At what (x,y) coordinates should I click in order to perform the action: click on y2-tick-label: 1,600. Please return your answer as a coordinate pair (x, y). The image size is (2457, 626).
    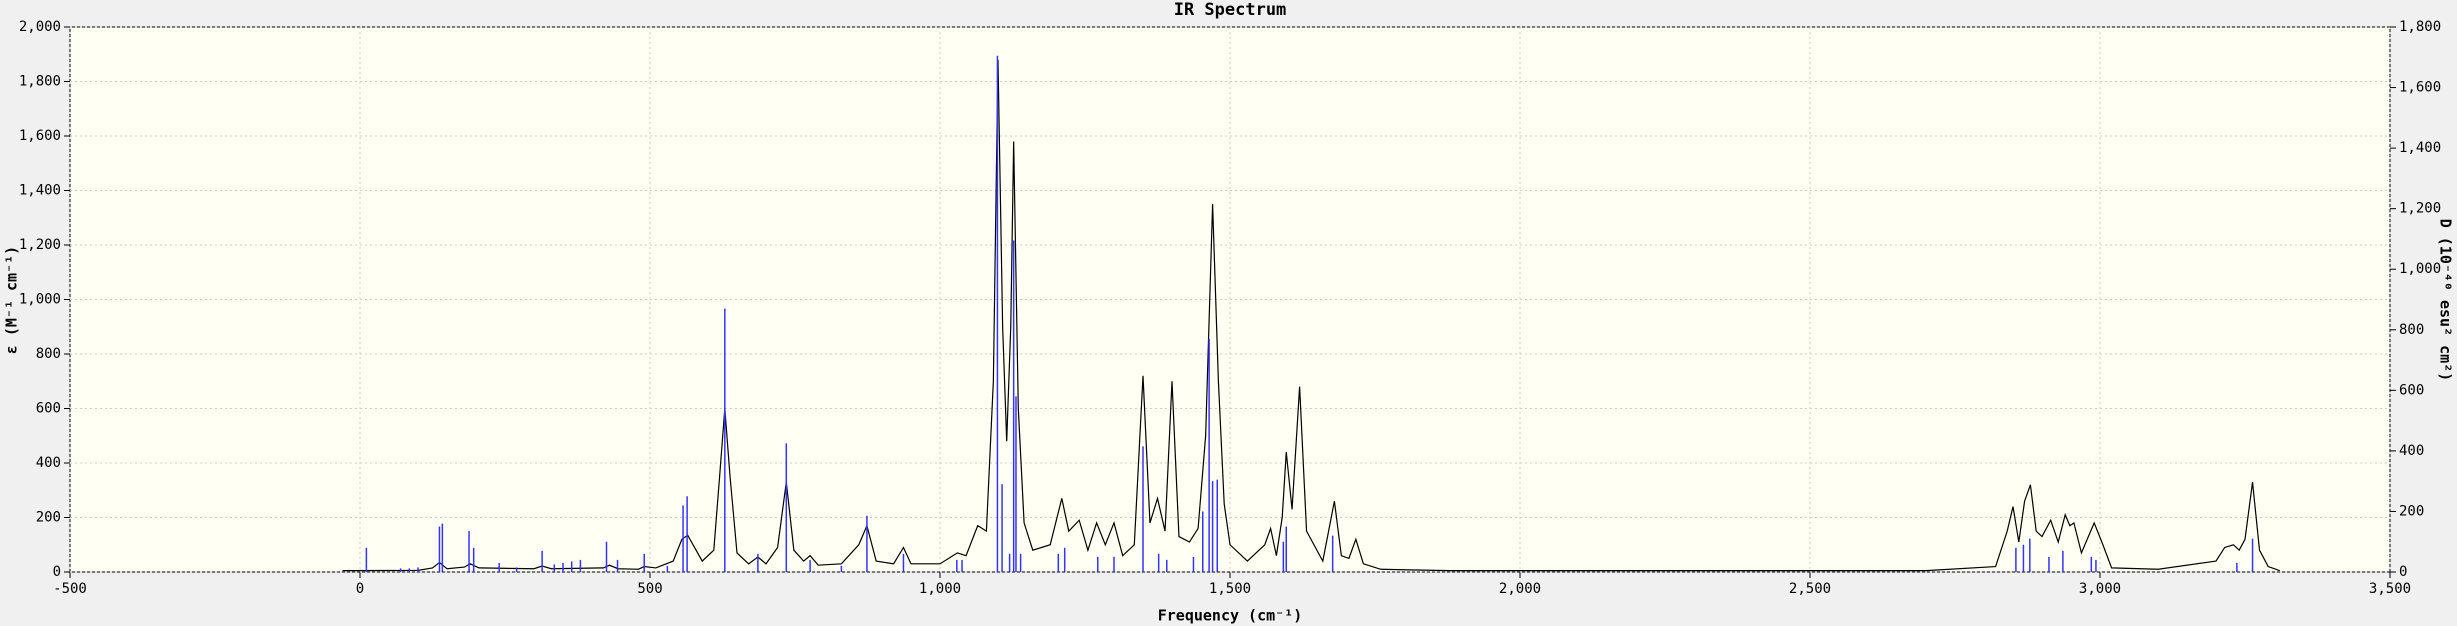
    Looking at the image, I should click on (2420, 88).